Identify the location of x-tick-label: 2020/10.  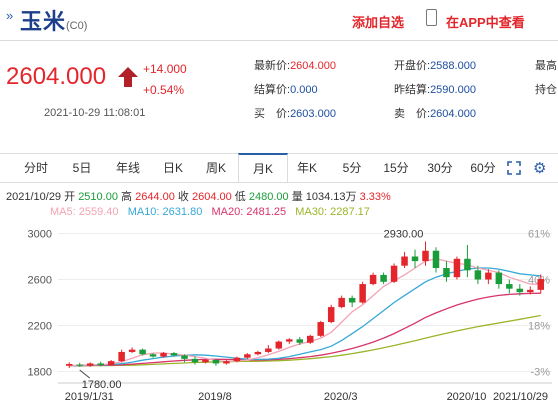
(467, 396).